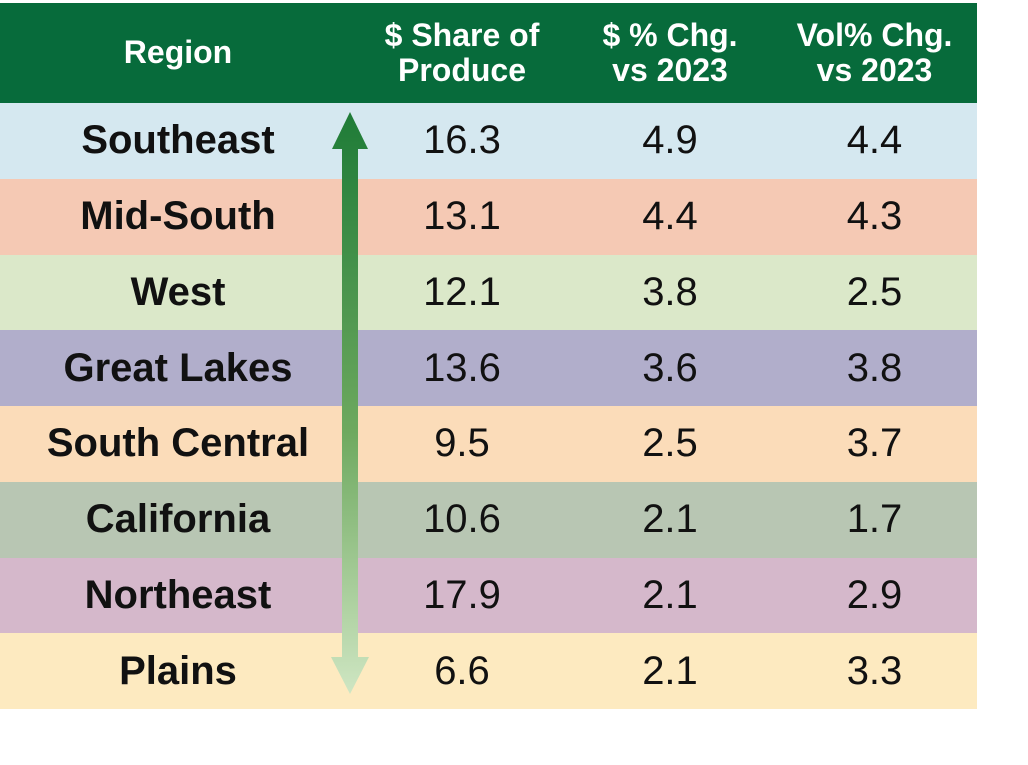 Image resolution: width=1028 pixels, height=765 pixels. I want to click on region-cell: Southeast, so click(178, 140).